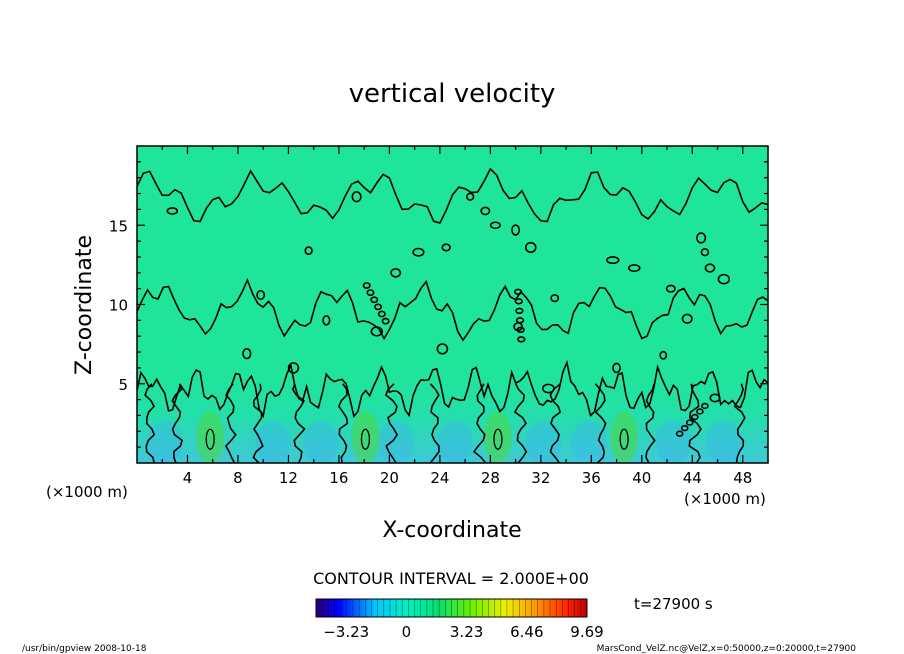 Image resolution: width=904 pixels, height=654 pixels. Describe the element at coordinates (123, 385) in the screenshot. I see `y-tick-label: 5` at that location.